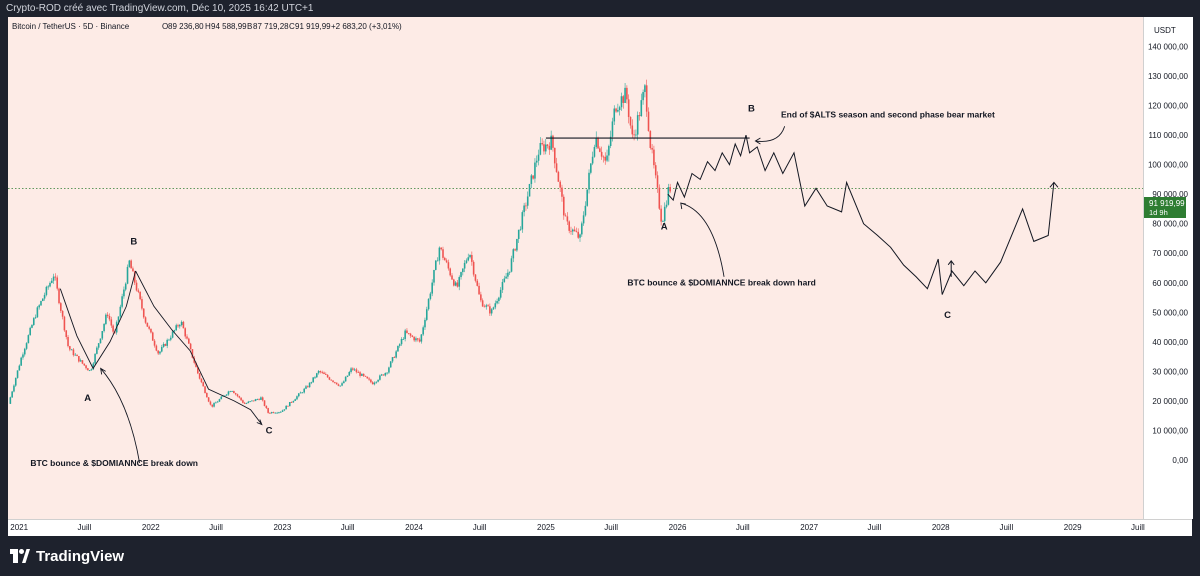 The image size is (1200, 576). I want to click on current-price-badge: 91 919,99 1d 9h, so click(1165, 207).